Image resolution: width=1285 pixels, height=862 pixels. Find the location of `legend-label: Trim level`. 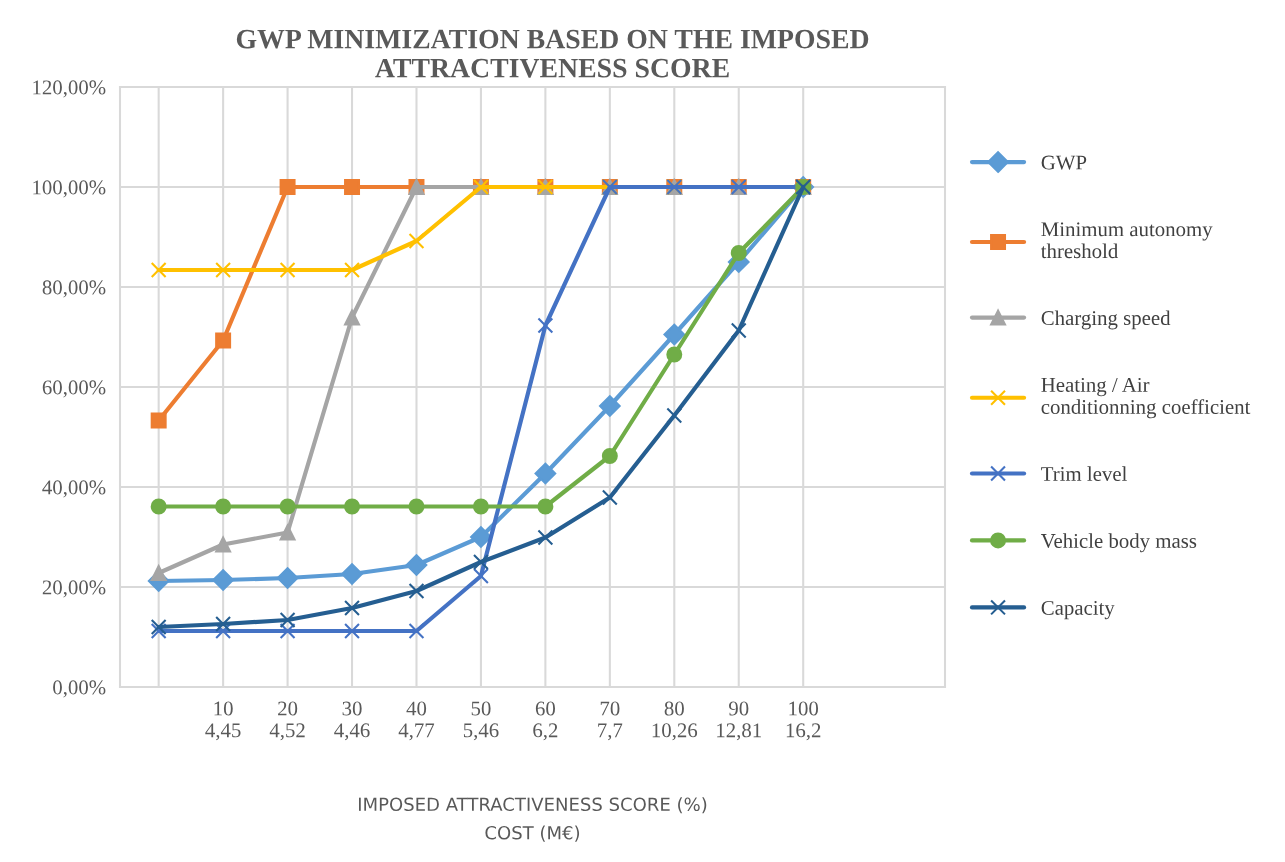

legend-label: Trim level is located at coordinates (1084, 473).